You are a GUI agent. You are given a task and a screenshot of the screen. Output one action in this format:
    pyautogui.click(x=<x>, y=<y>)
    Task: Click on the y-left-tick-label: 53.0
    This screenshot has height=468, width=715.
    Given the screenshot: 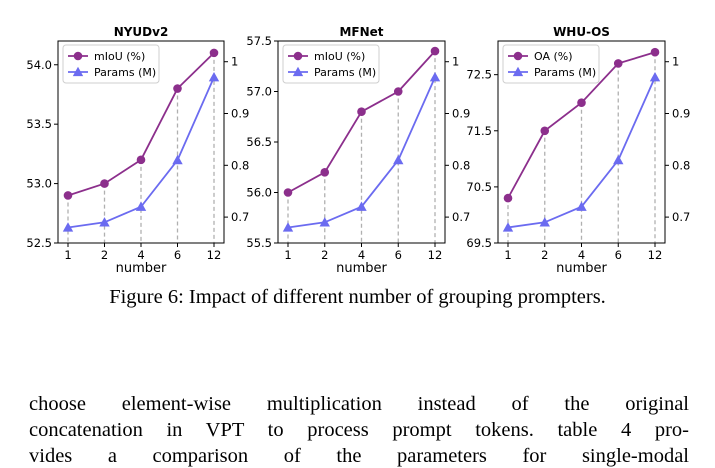 What is the action you would take?
    pyautogui.click(x=39, y=184)
    